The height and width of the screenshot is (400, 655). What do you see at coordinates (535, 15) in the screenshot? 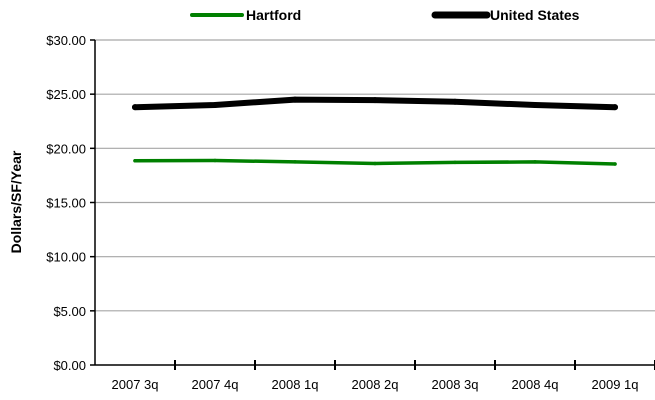
I see `legend-label: United States` at bounding box center [535, 15].